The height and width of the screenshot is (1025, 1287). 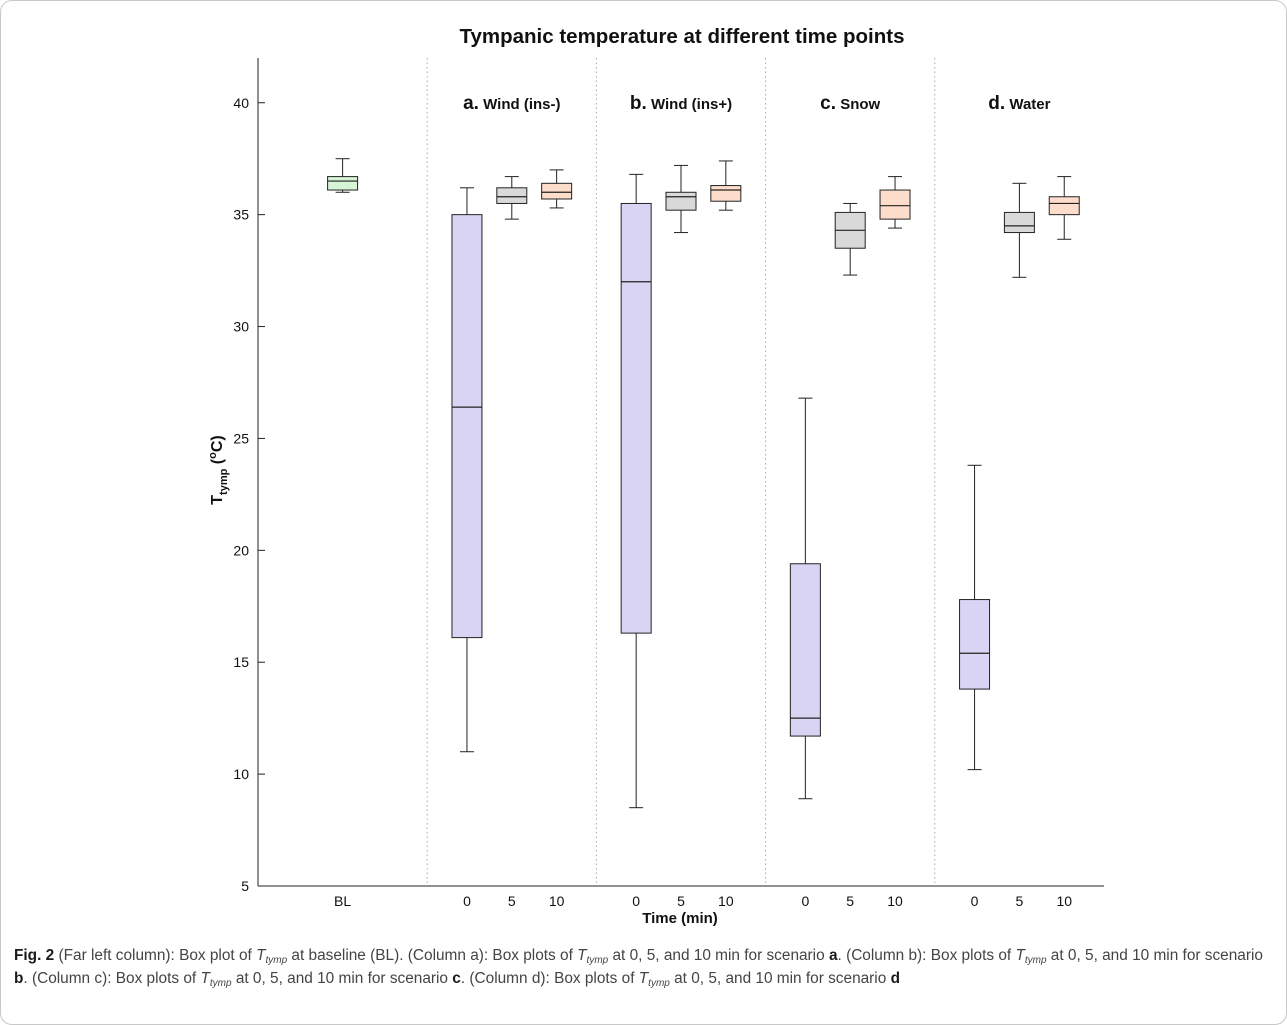 What do you see at coordinates (213, 455) in the screenshot?
I see `y-axis-label-unit-sup: o` at bounding box center [213, 455].